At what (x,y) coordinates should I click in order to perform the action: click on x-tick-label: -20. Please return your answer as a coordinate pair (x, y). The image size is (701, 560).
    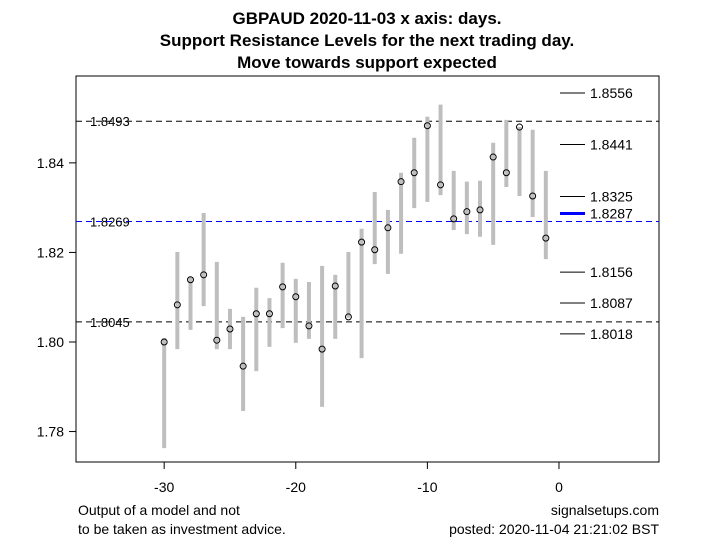
    Looking at the image, I should click on (296, 487).